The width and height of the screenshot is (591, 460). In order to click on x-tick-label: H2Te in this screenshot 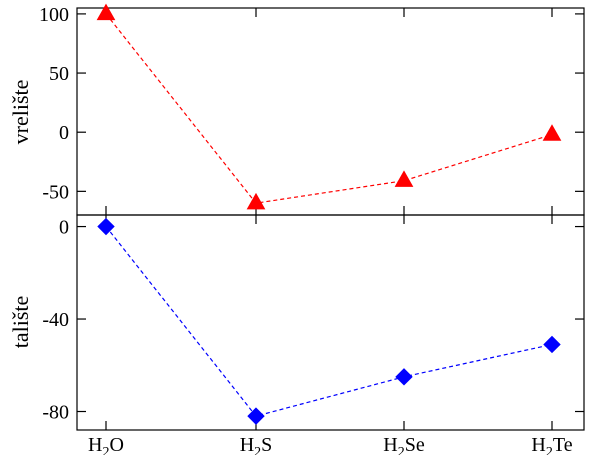, I will do `click(551, 444)`.